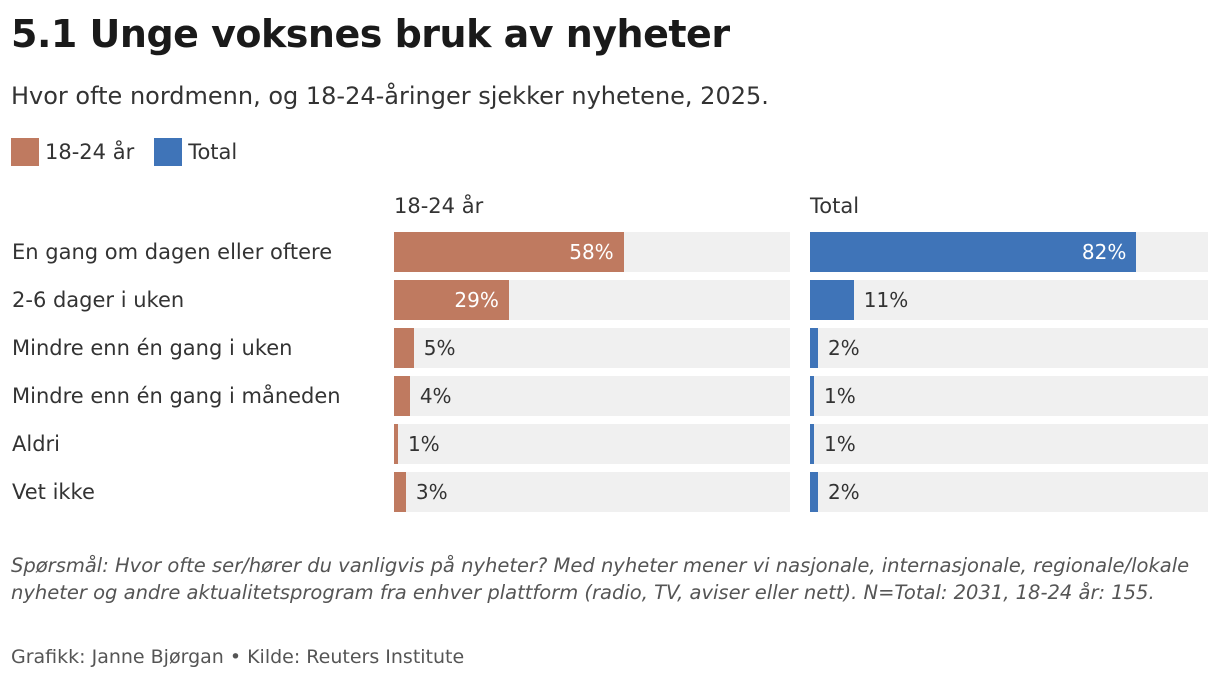 The image size is (1220, 682). Describe the element at coordinates (592, 444) in the screenshot. I see `bar-track-young: 1%` at that location.